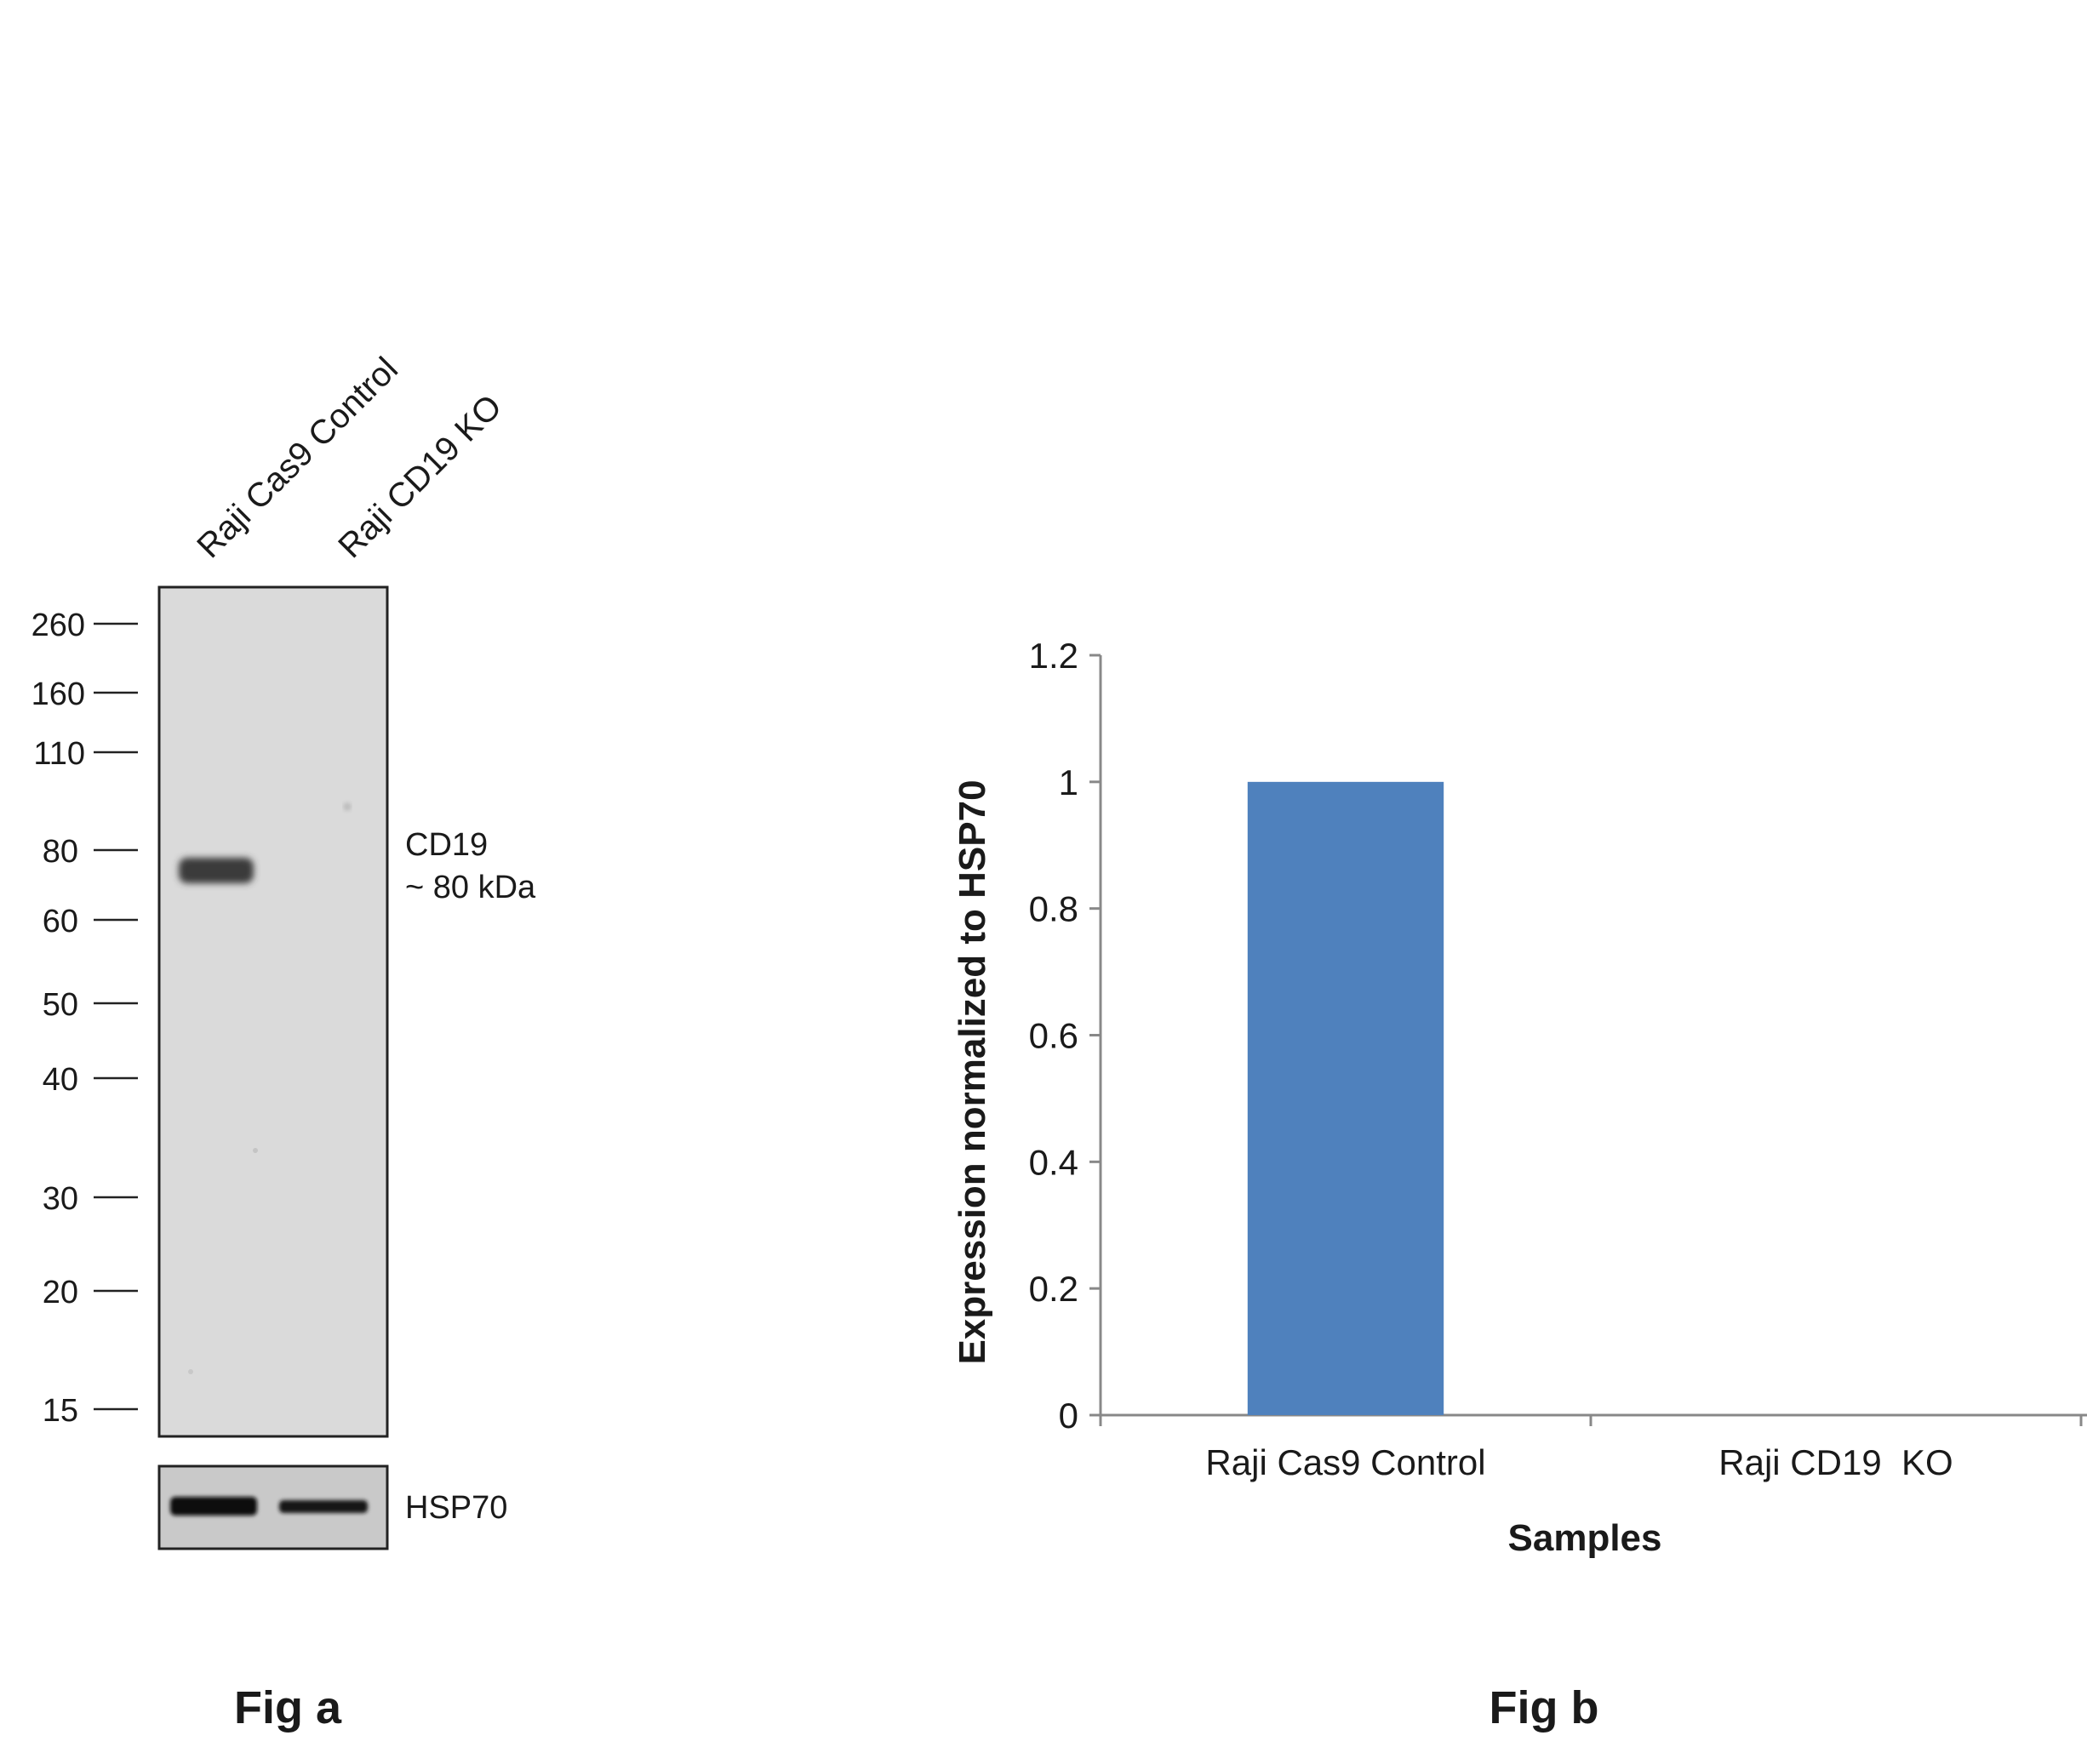 The height and width of the screenshot is (1764, 2087). What do you see at coordinates (1591, 1420) in the screenshot?
I see `x-ticks` at bounding box center [1591, 1420].